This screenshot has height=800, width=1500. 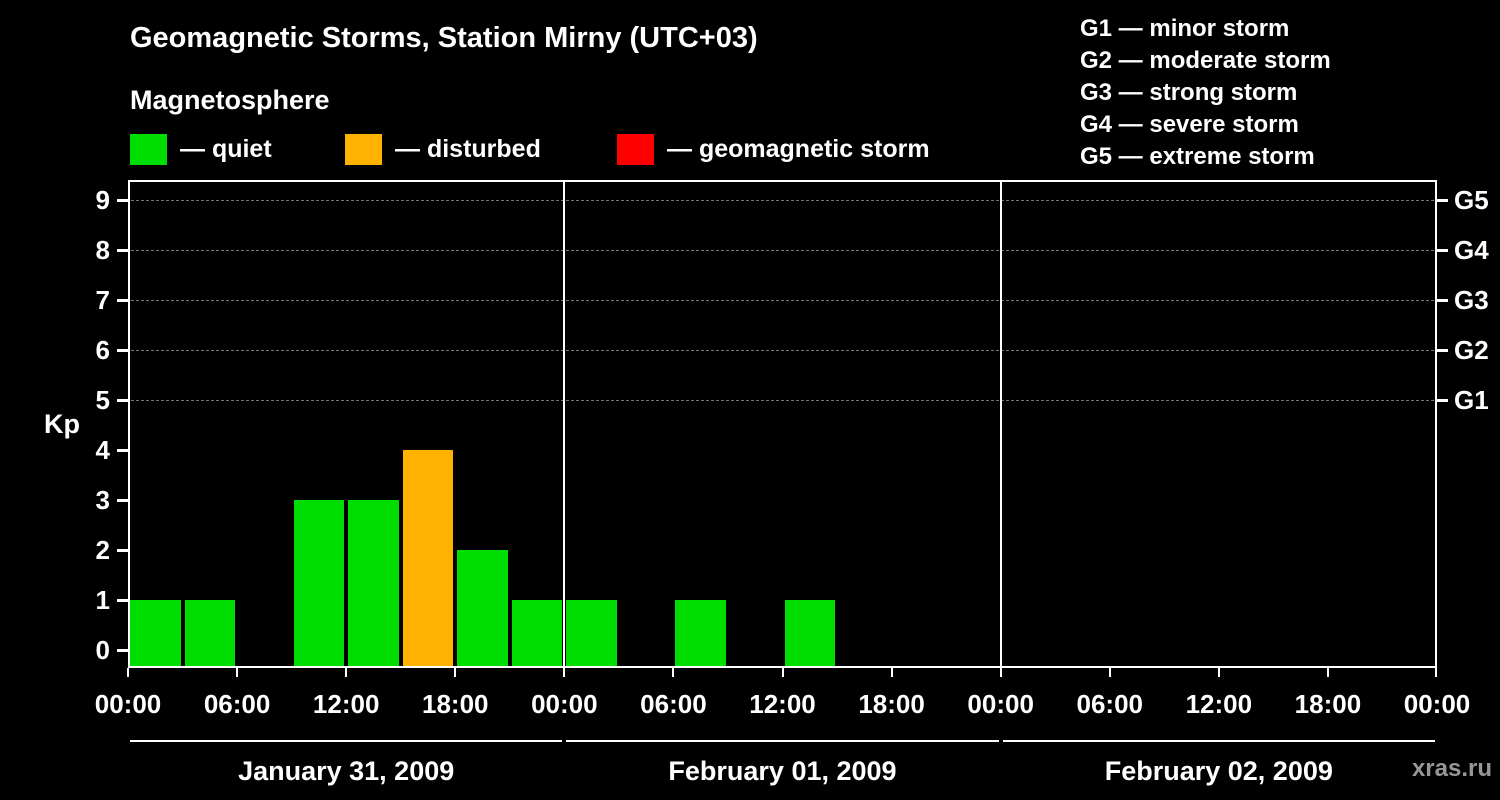 I want to click on y-tick-label: 8, so click(x=102, y=250).